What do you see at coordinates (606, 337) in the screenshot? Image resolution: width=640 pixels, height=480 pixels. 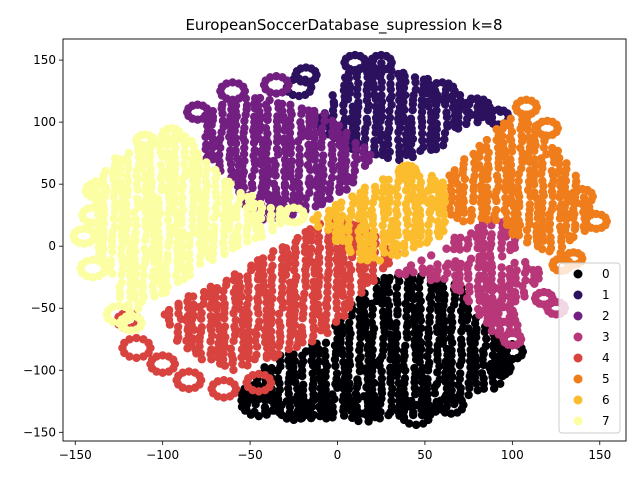 I see `legend-label: 3` at bounding box center [606, 337].